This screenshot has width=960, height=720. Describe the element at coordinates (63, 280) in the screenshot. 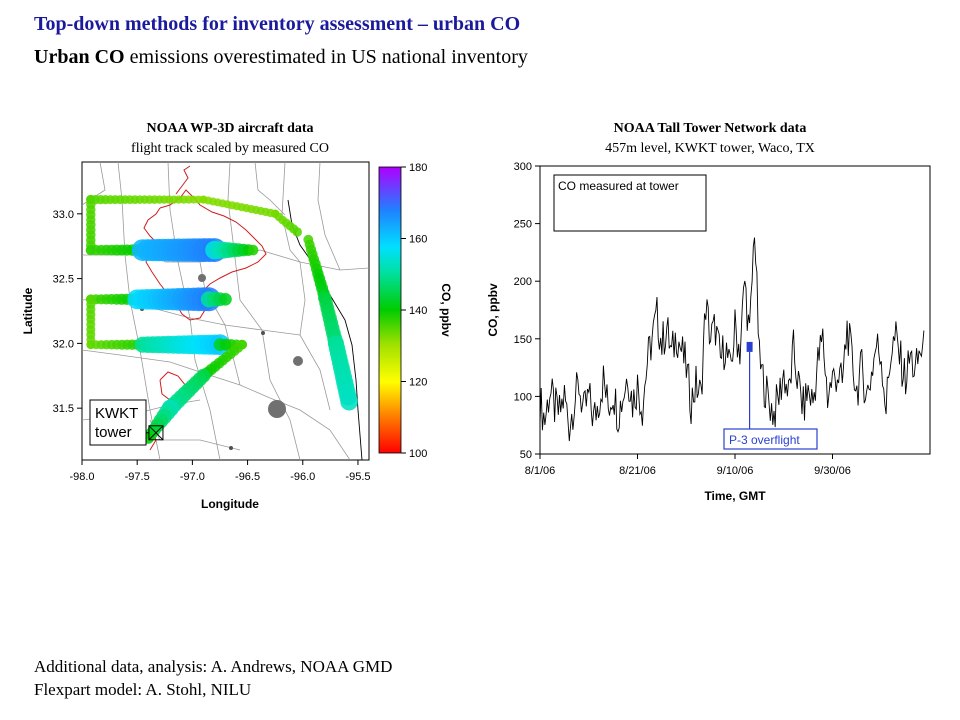

I see `map-y-tick-label: 32.5` at that location.